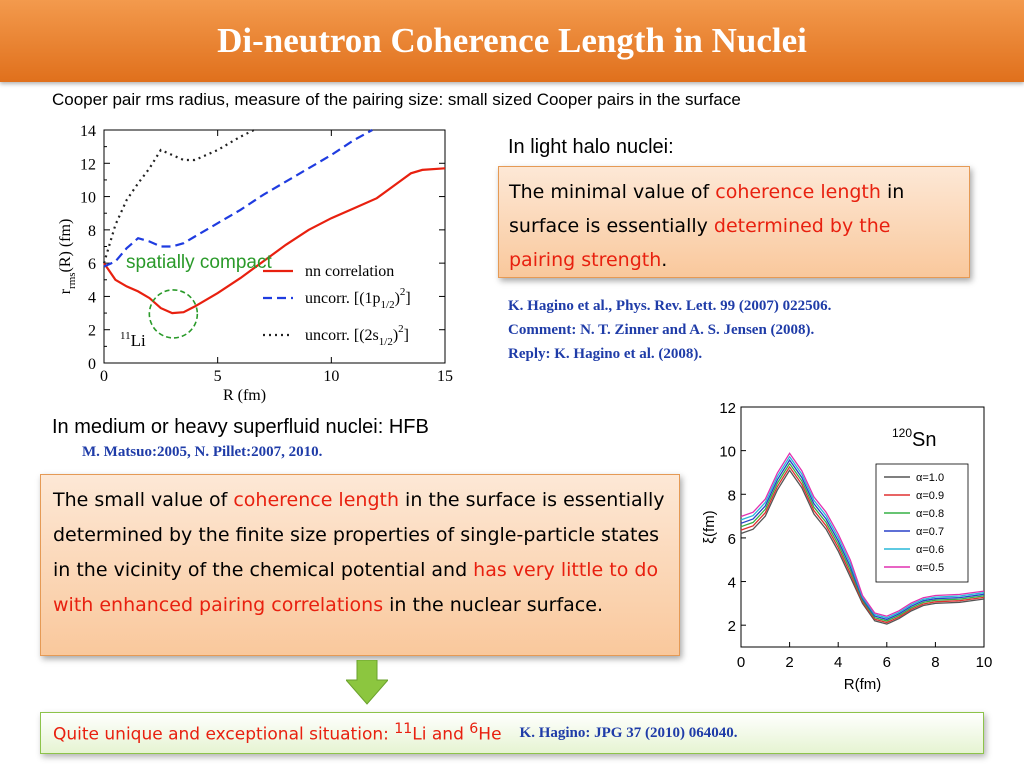 This screenshot has width=1024, height=768. Describe the element at coordinates (922, 523) in the screenshot. I see `legend-box` at that location.